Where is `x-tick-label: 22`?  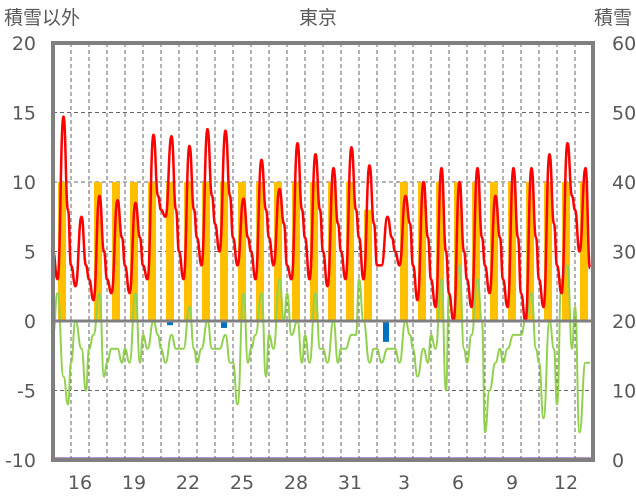
x-tick-label: 22 is located at coordinates (188, 483).